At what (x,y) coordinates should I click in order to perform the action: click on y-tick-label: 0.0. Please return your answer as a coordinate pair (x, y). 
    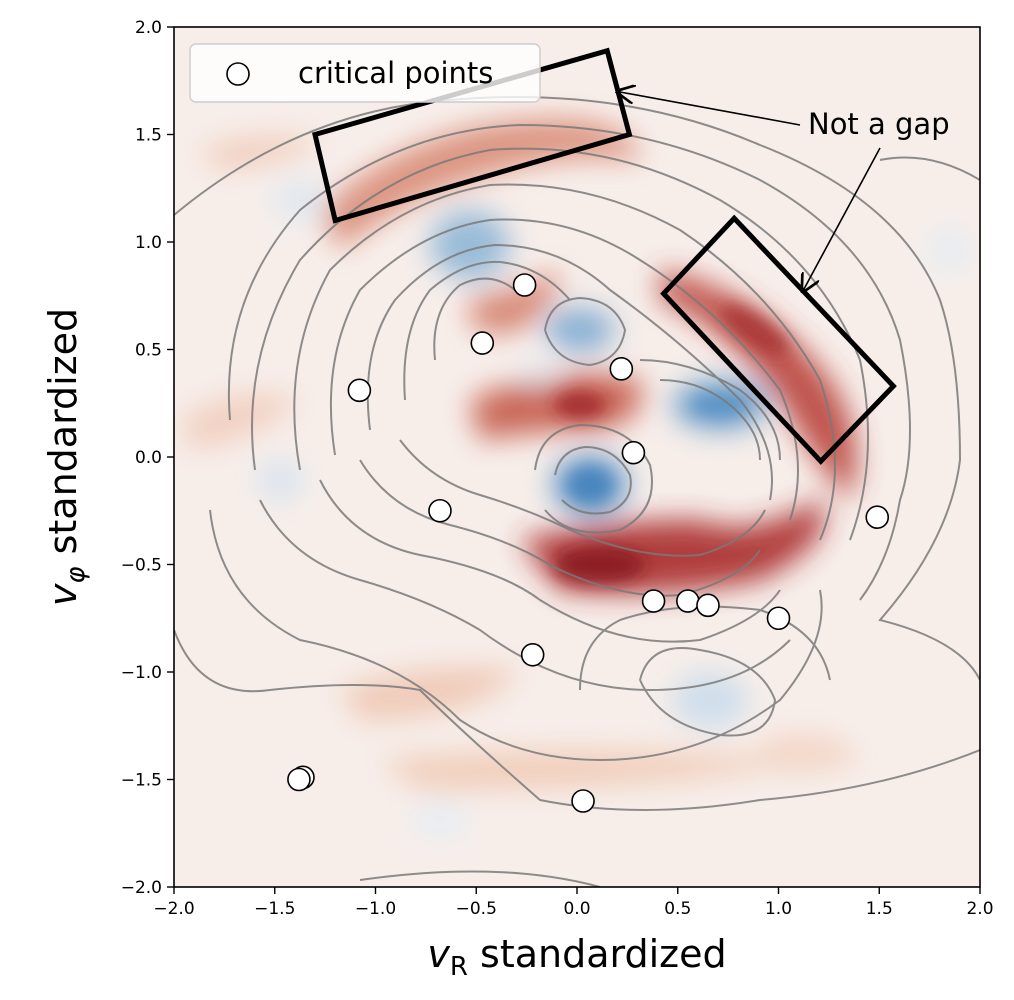
    Looking at the image, I should click on (148, 458).